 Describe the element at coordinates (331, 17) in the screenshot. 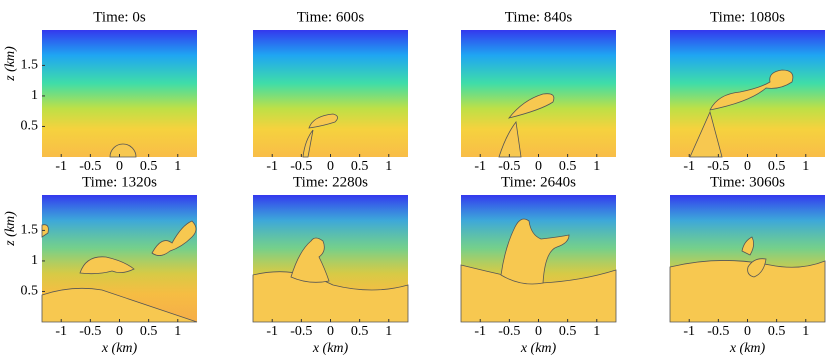

I see `panel-title: Time: 600s` at that location.